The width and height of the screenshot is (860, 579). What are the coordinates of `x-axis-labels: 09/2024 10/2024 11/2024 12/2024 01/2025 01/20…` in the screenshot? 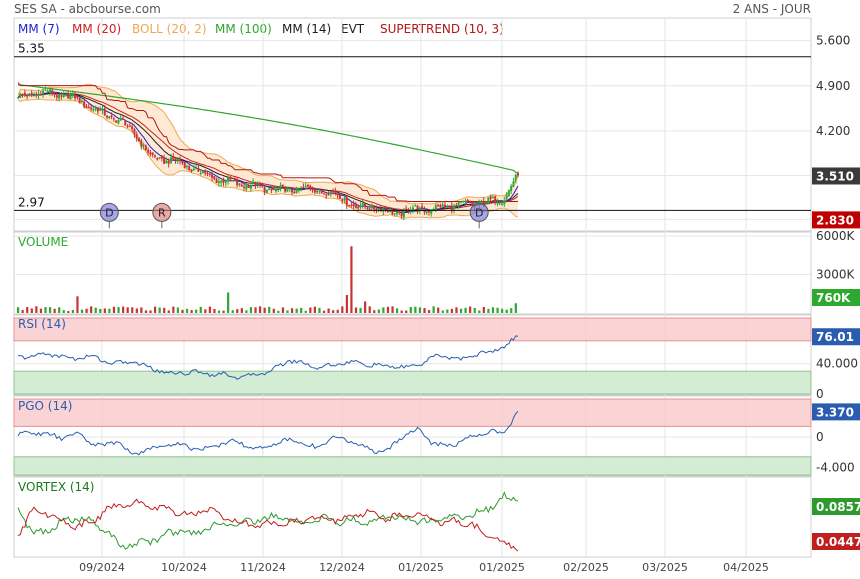 It's located at (424, 567).